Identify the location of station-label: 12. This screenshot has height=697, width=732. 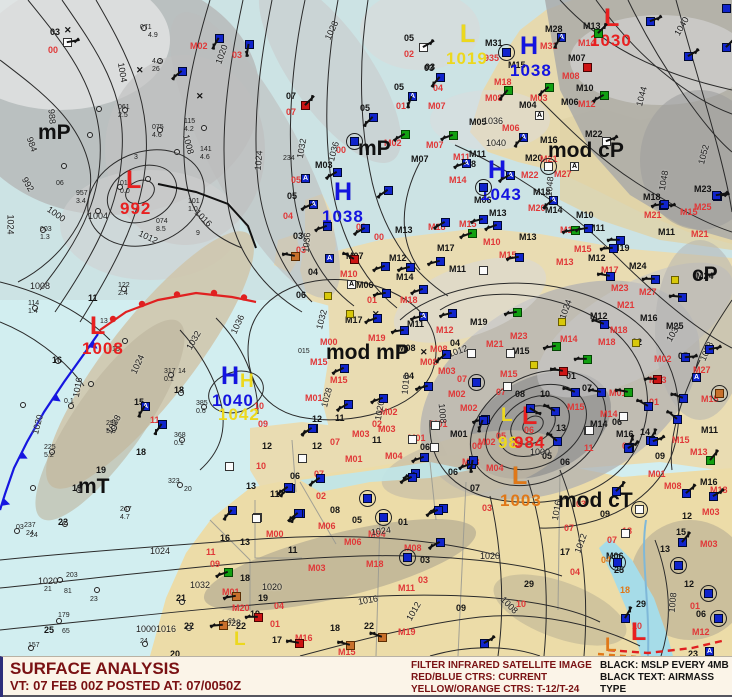
(687, 516).